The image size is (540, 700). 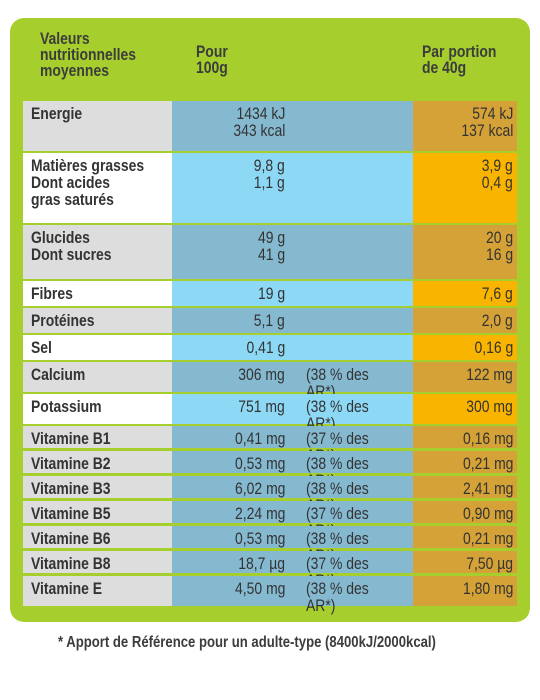 I want to click on table-row: Vitamine B8 18,7 µg(37 % des AR*) 7,50 µg, so click(x=270, y=570).